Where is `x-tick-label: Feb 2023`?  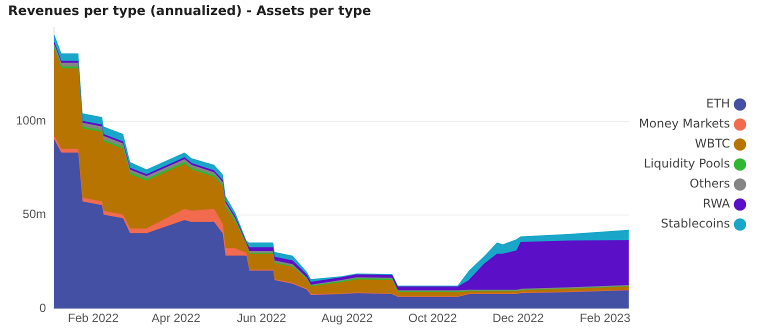 x-tick-label: Feb 2023 is located at coordinates (605, 318).